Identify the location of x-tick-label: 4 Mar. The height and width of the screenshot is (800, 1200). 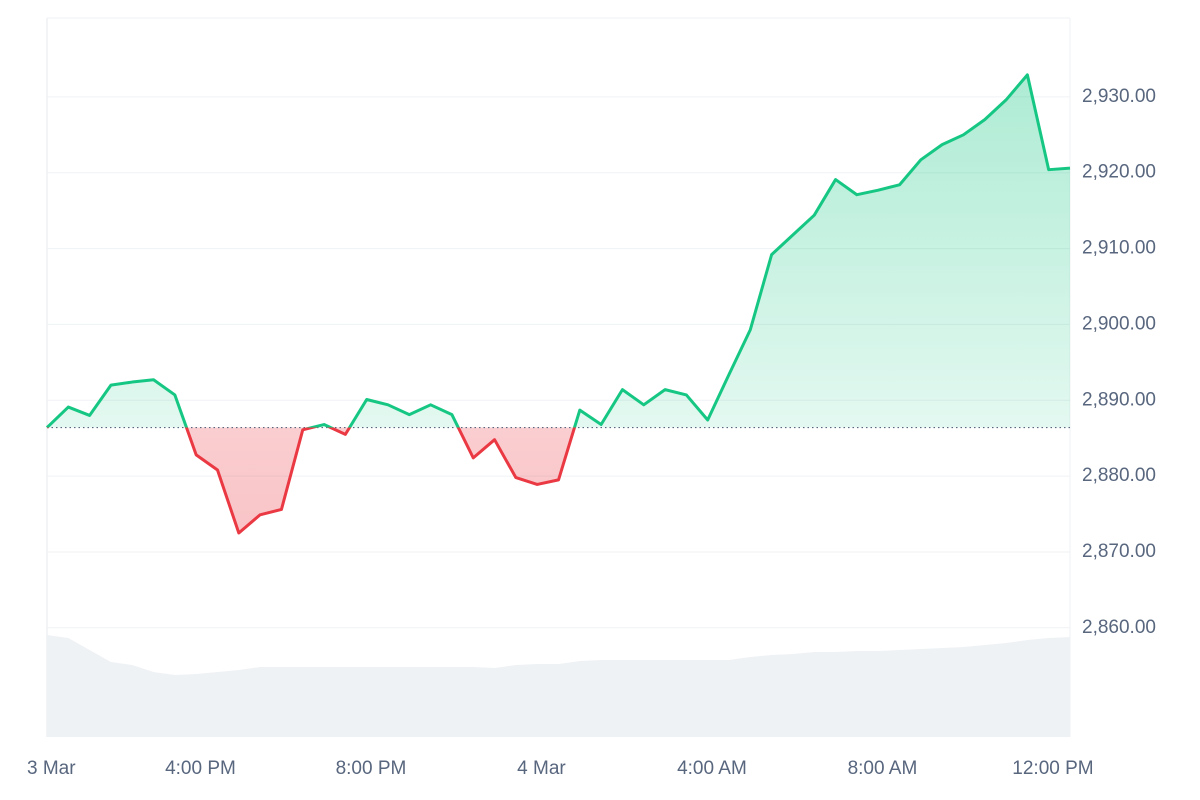
(541, 768).